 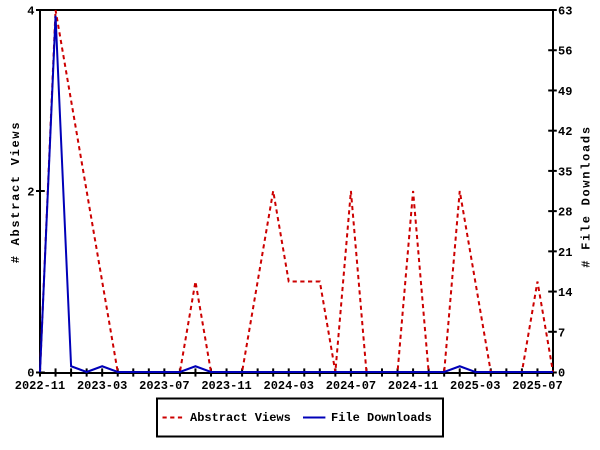 I want to click on svg-text: 4, so click(x=30, y=12).